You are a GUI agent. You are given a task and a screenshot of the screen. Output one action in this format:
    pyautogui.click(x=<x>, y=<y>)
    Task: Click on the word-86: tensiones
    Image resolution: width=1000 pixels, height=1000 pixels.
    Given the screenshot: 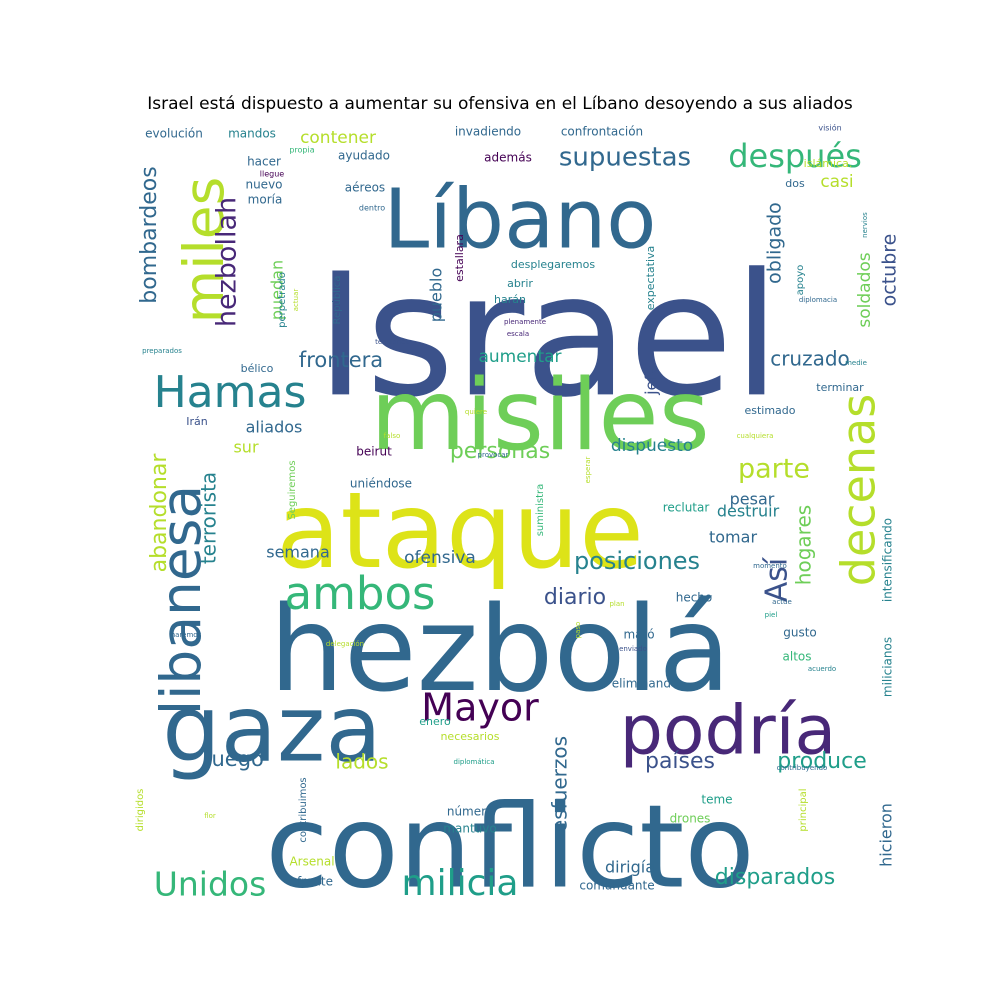 What is the action you would take?
    pyautogui.click(x=392, y=342)
    